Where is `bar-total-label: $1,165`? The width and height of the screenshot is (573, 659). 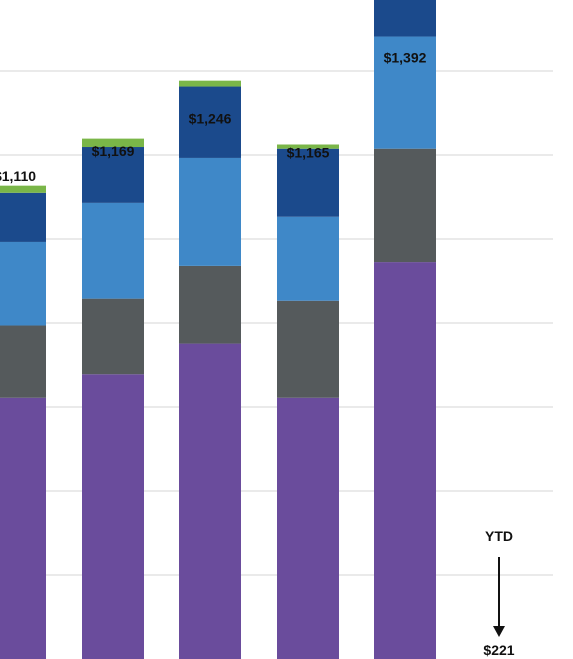 bar-total-label: $1,165 is located at coordinates (308, 153).